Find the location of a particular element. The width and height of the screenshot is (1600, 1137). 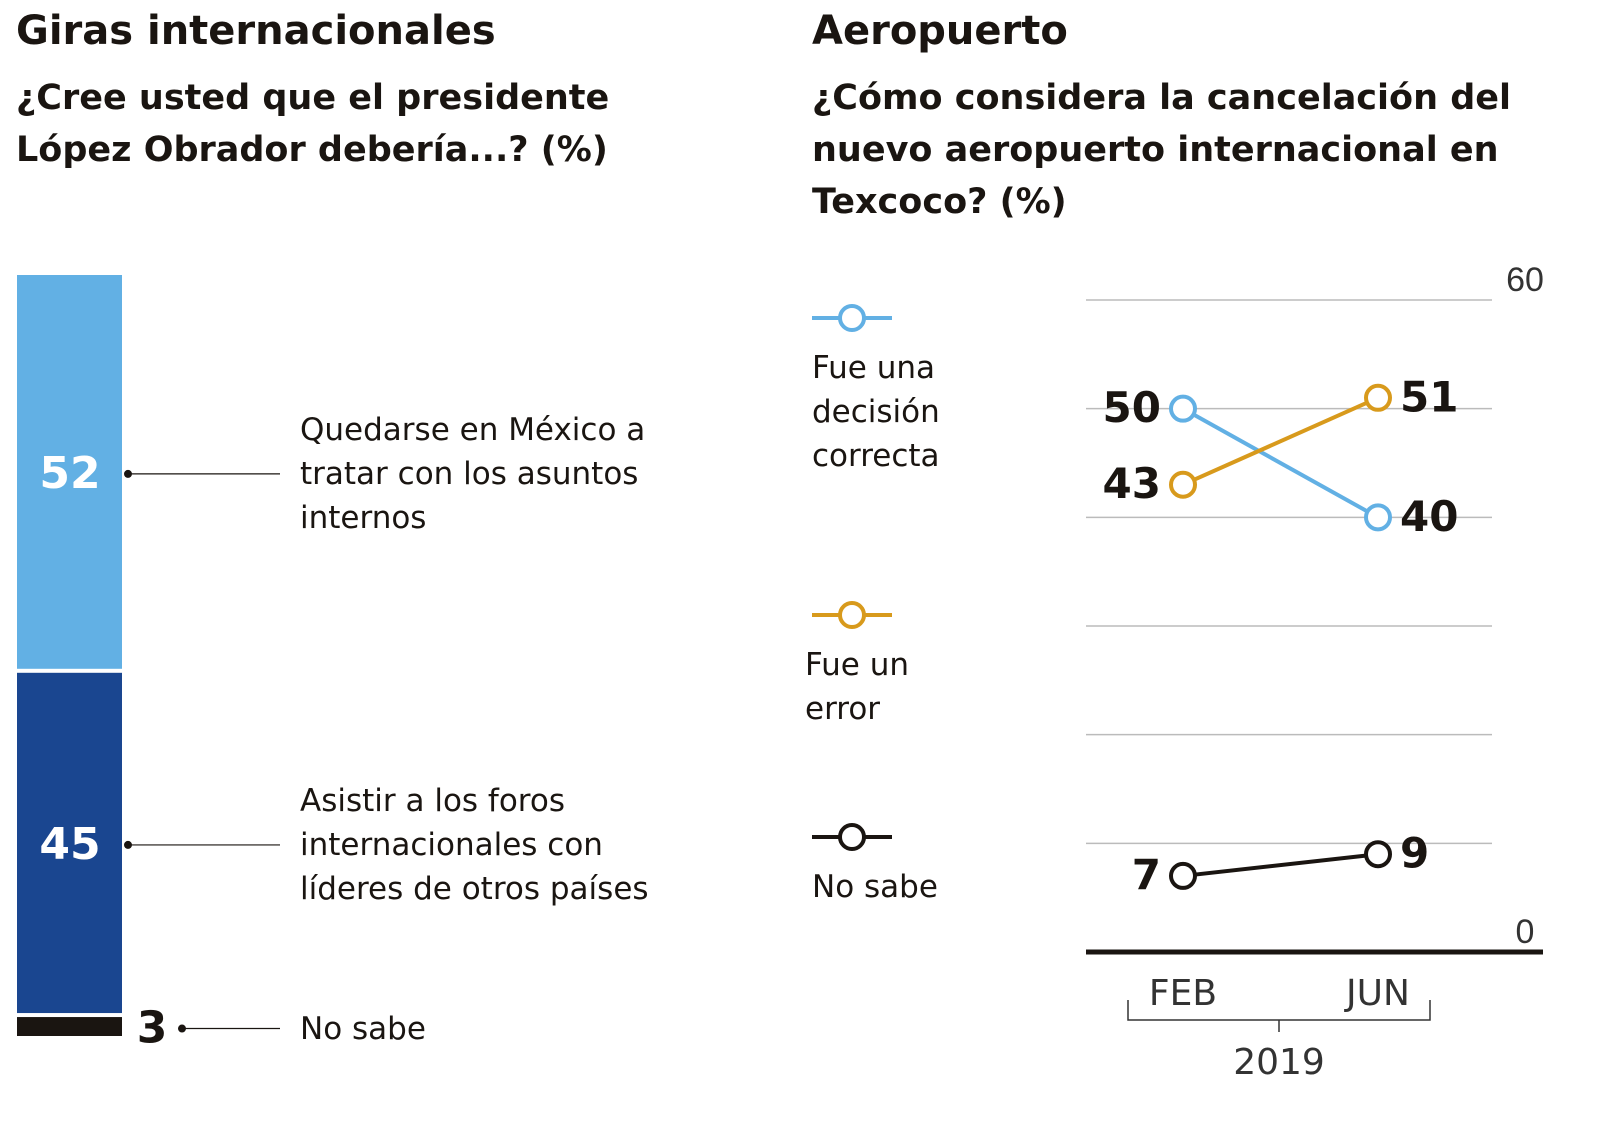

value-label: 45 is located at coordinates (69, 844).